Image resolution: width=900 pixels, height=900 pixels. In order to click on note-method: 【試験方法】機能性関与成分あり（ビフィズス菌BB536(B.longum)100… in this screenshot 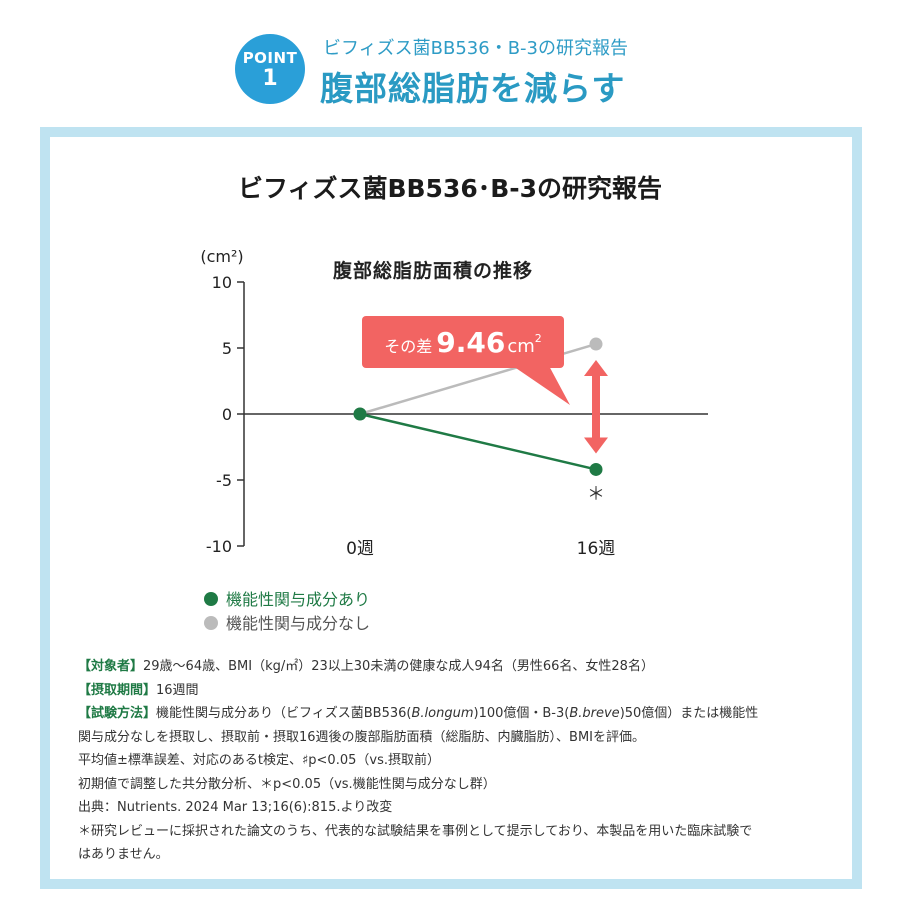, I will do `click(458, 714)`.